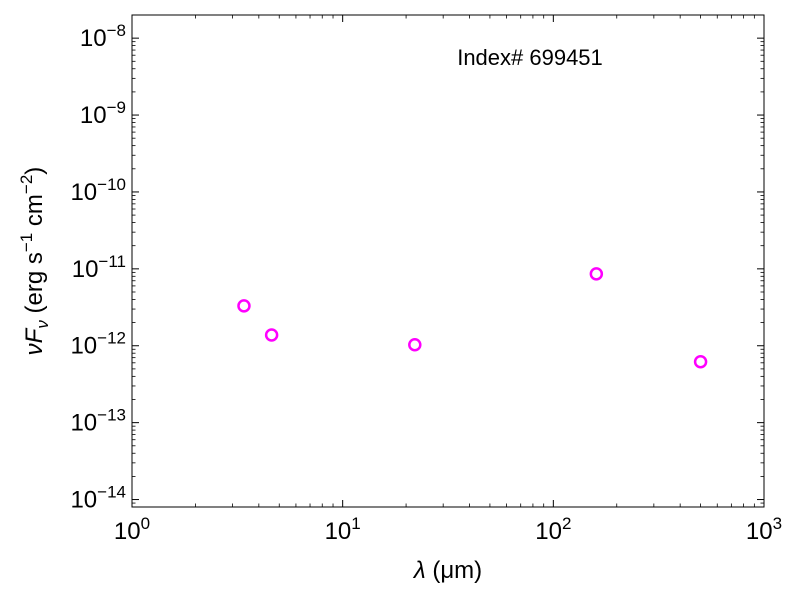 The image size is (800, 600). What do you see at coordinates (447, 570) in the screenshot?
I see `x-axis-title: λ (μm)` at bounding box center [447, 570].